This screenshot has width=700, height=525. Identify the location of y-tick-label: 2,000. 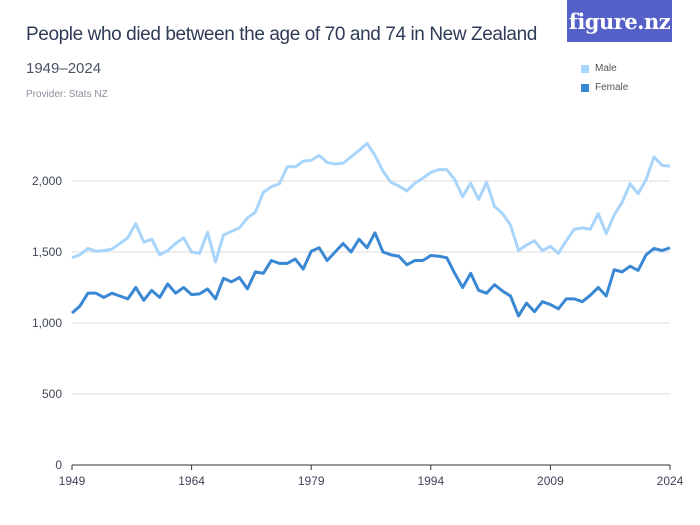
(47, 181).